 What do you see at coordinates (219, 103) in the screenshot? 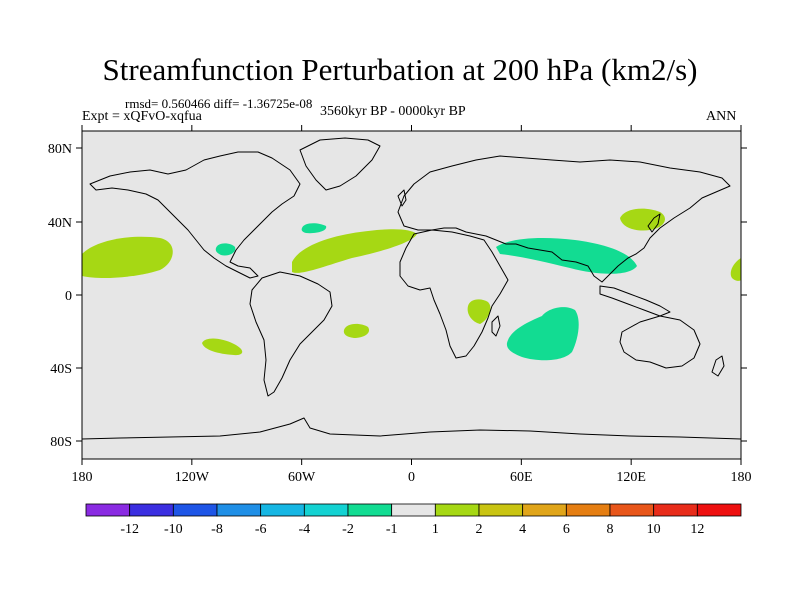
I see `stats-text: rmsd= 0.560466 diff= -1.36725e-08` at bounding box center [219, 103].